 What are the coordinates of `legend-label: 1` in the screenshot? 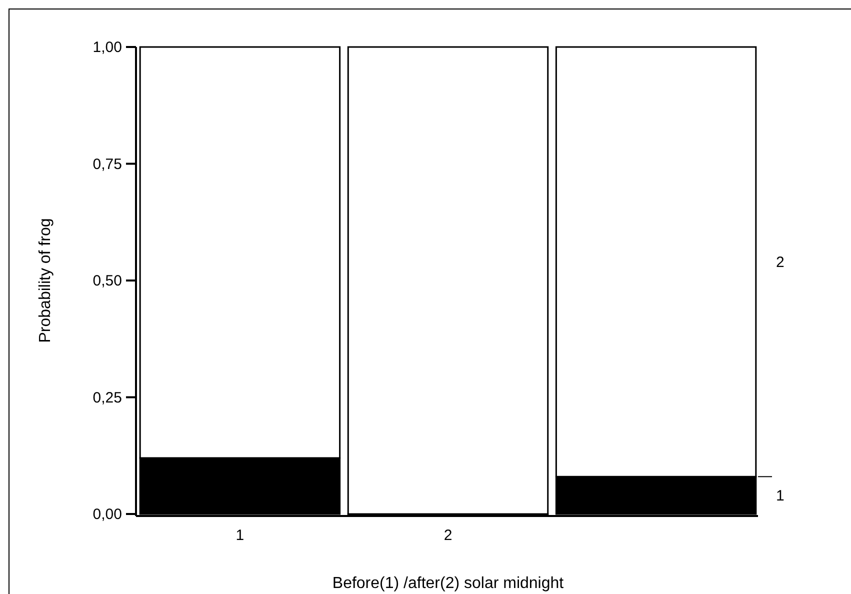 It's located at (780, 495).